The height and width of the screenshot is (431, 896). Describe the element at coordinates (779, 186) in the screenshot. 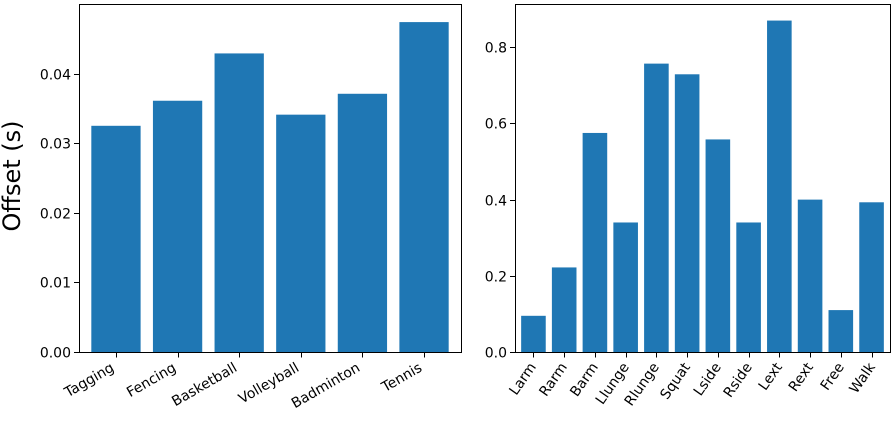

I see `bar-lext` at that location.